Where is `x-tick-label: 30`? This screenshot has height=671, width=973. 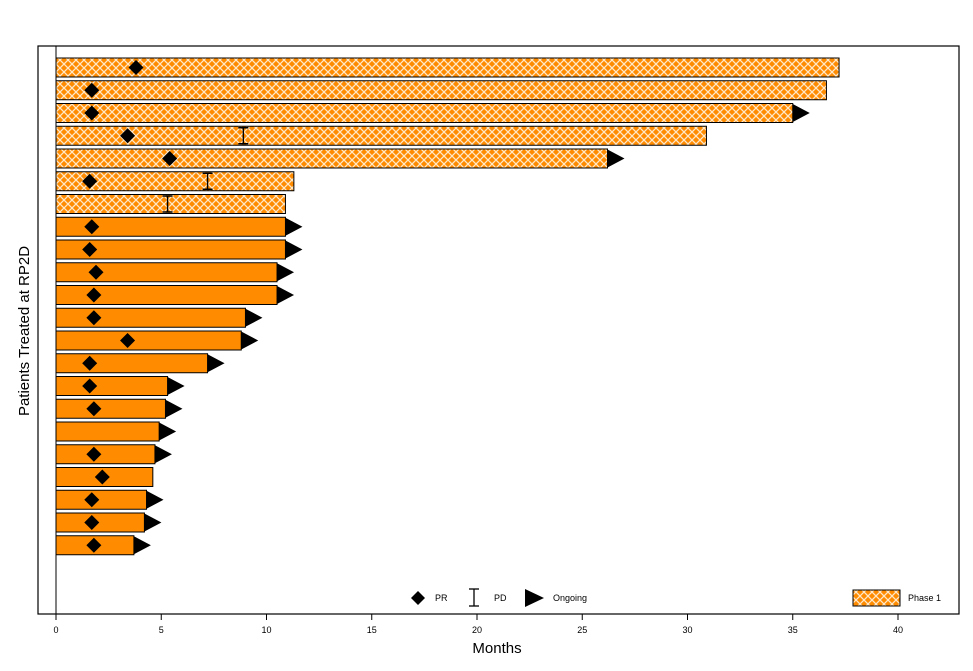
x-tick-label: 30 is located at coordinates (687, 630).